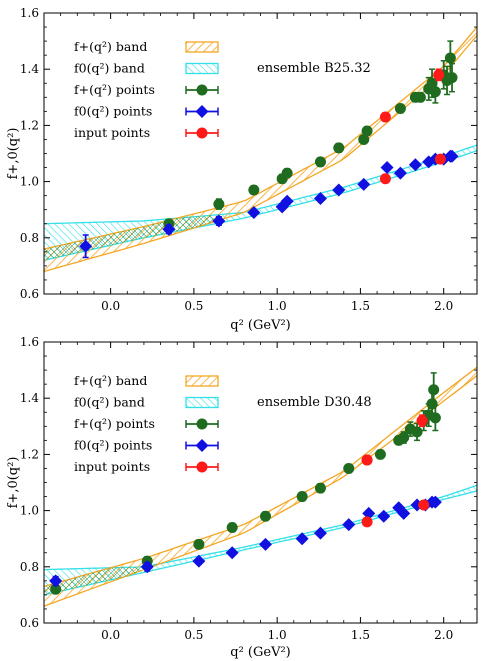 The width and height of the screenshot is (496, 661). I want to click on y-axis-label: f+,0(q²), so click(13, 483).